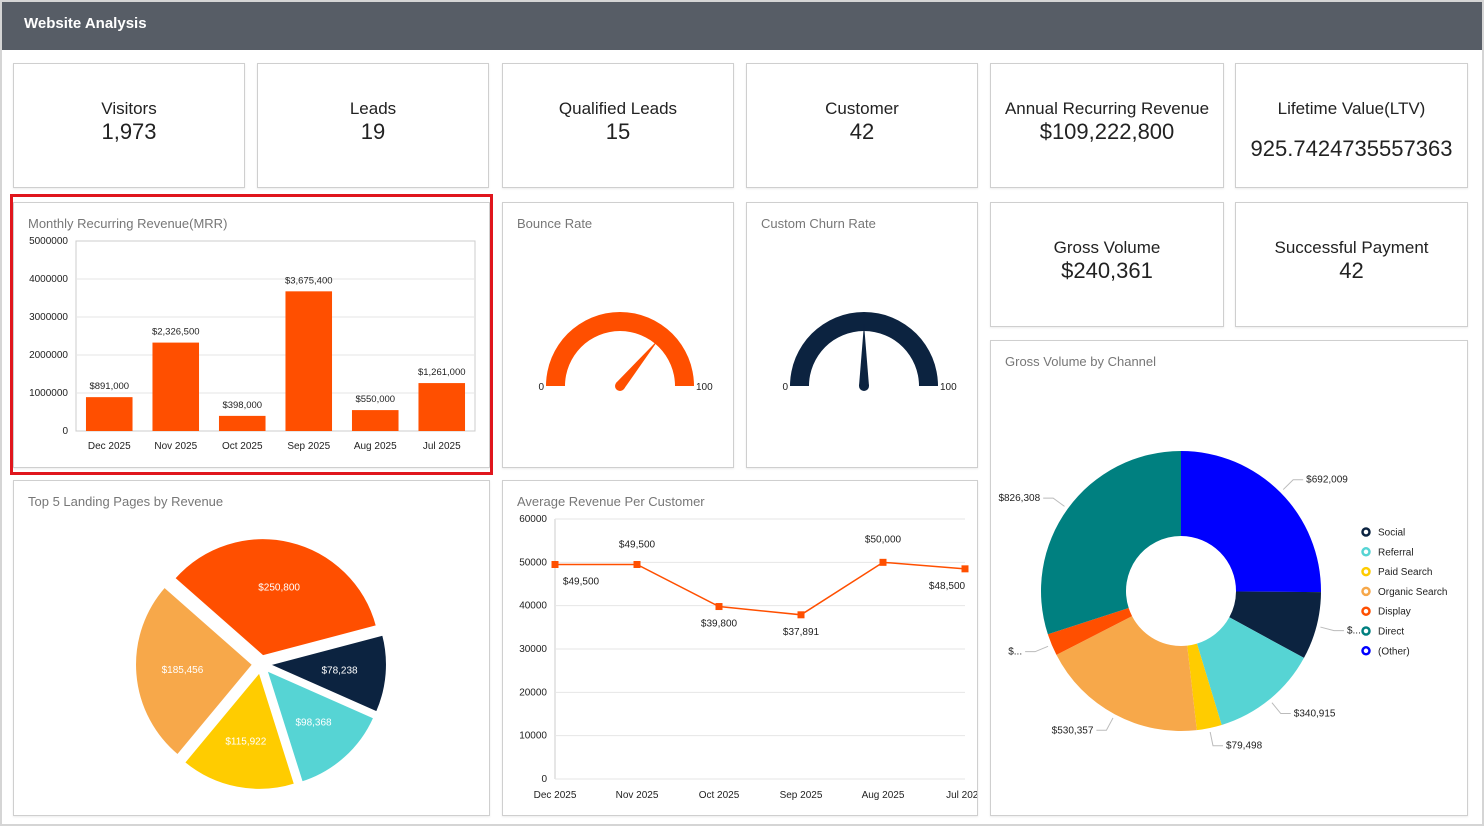  What do you see at coordinates (442, 372) in the screenshot?
I see `bar-data-label: $1,261,000` at bounding box center [442, 372].